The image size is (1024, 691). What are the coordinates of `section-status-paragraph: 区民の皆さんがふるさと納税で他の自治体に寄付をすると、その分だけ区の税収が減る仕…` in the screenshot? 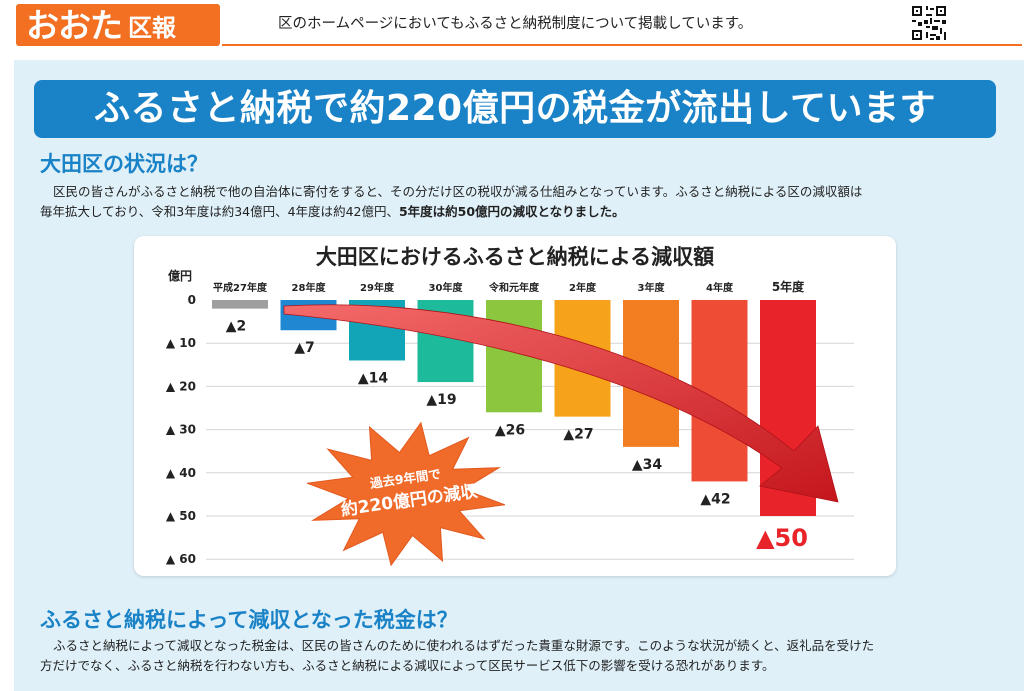 It's located at (525, 202).